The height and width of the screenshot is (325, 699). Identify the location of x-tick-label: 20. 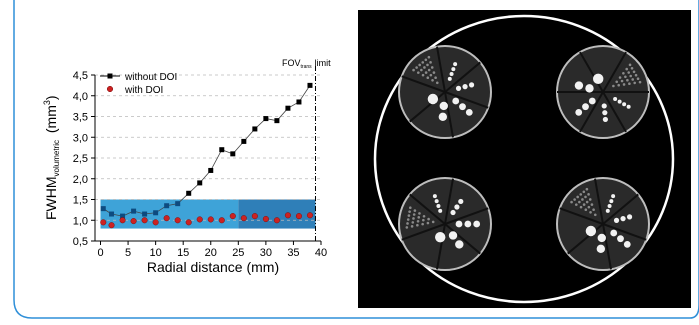
(211, 253).